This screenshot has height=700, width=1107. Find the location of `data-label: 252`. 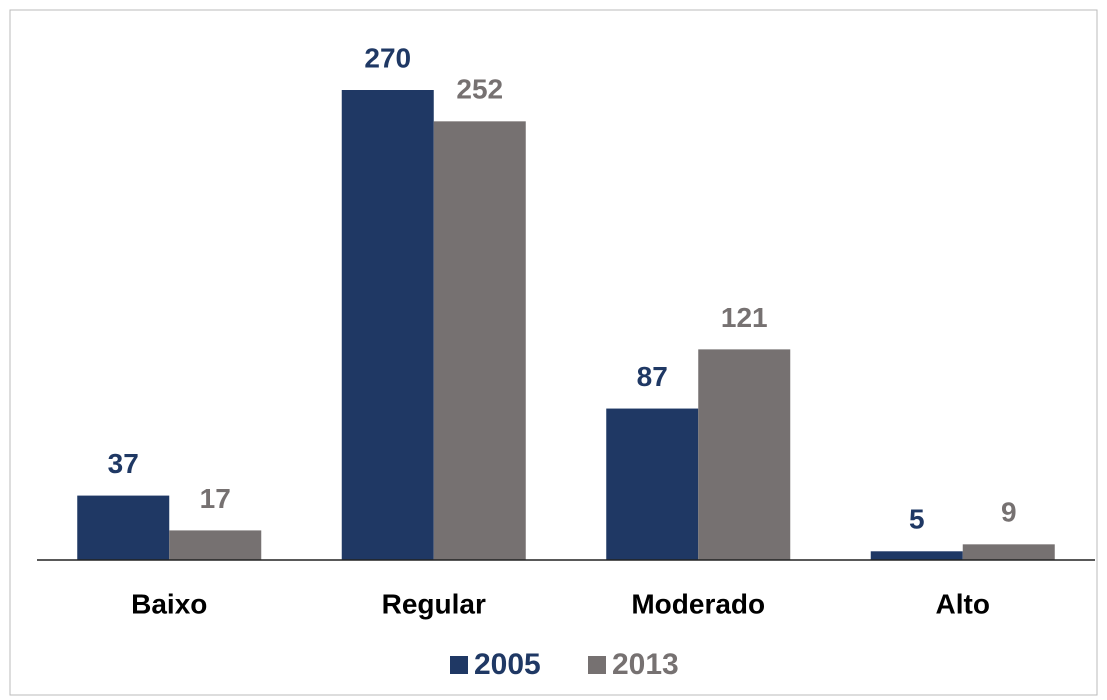

data-label: 252 is located at coordinates (479, 89).